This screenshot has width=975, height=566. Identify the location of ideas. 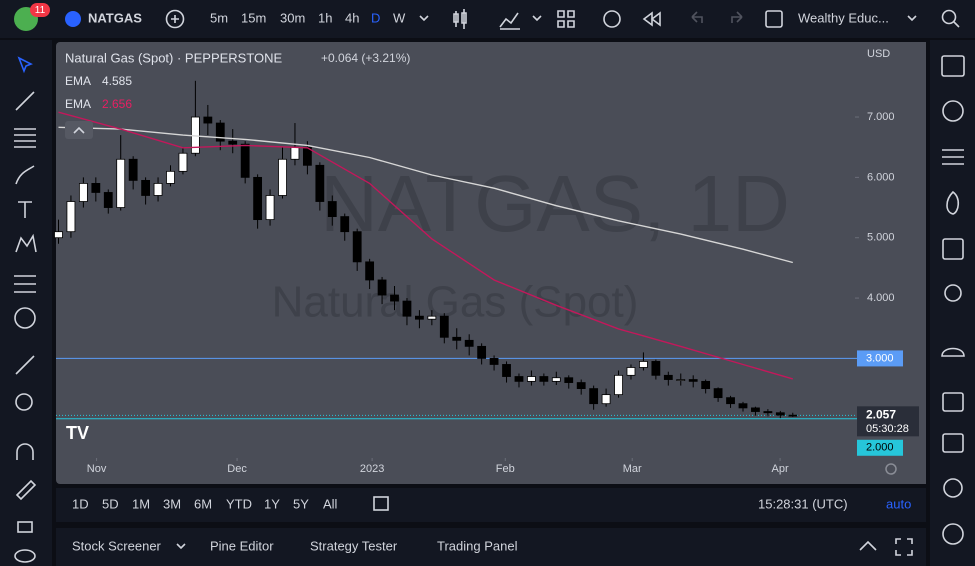
(953, 293).